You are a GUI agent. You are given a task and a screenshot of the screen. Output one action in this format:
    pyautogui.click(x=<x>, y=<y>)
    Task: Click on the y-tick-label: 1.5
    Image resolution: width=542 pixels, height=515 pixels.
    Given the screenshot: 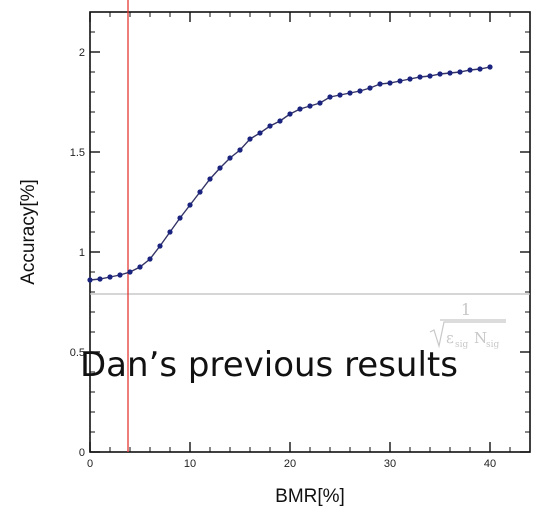 What is the action you would take?
    pyautogui.click(x=77, y=153)
    